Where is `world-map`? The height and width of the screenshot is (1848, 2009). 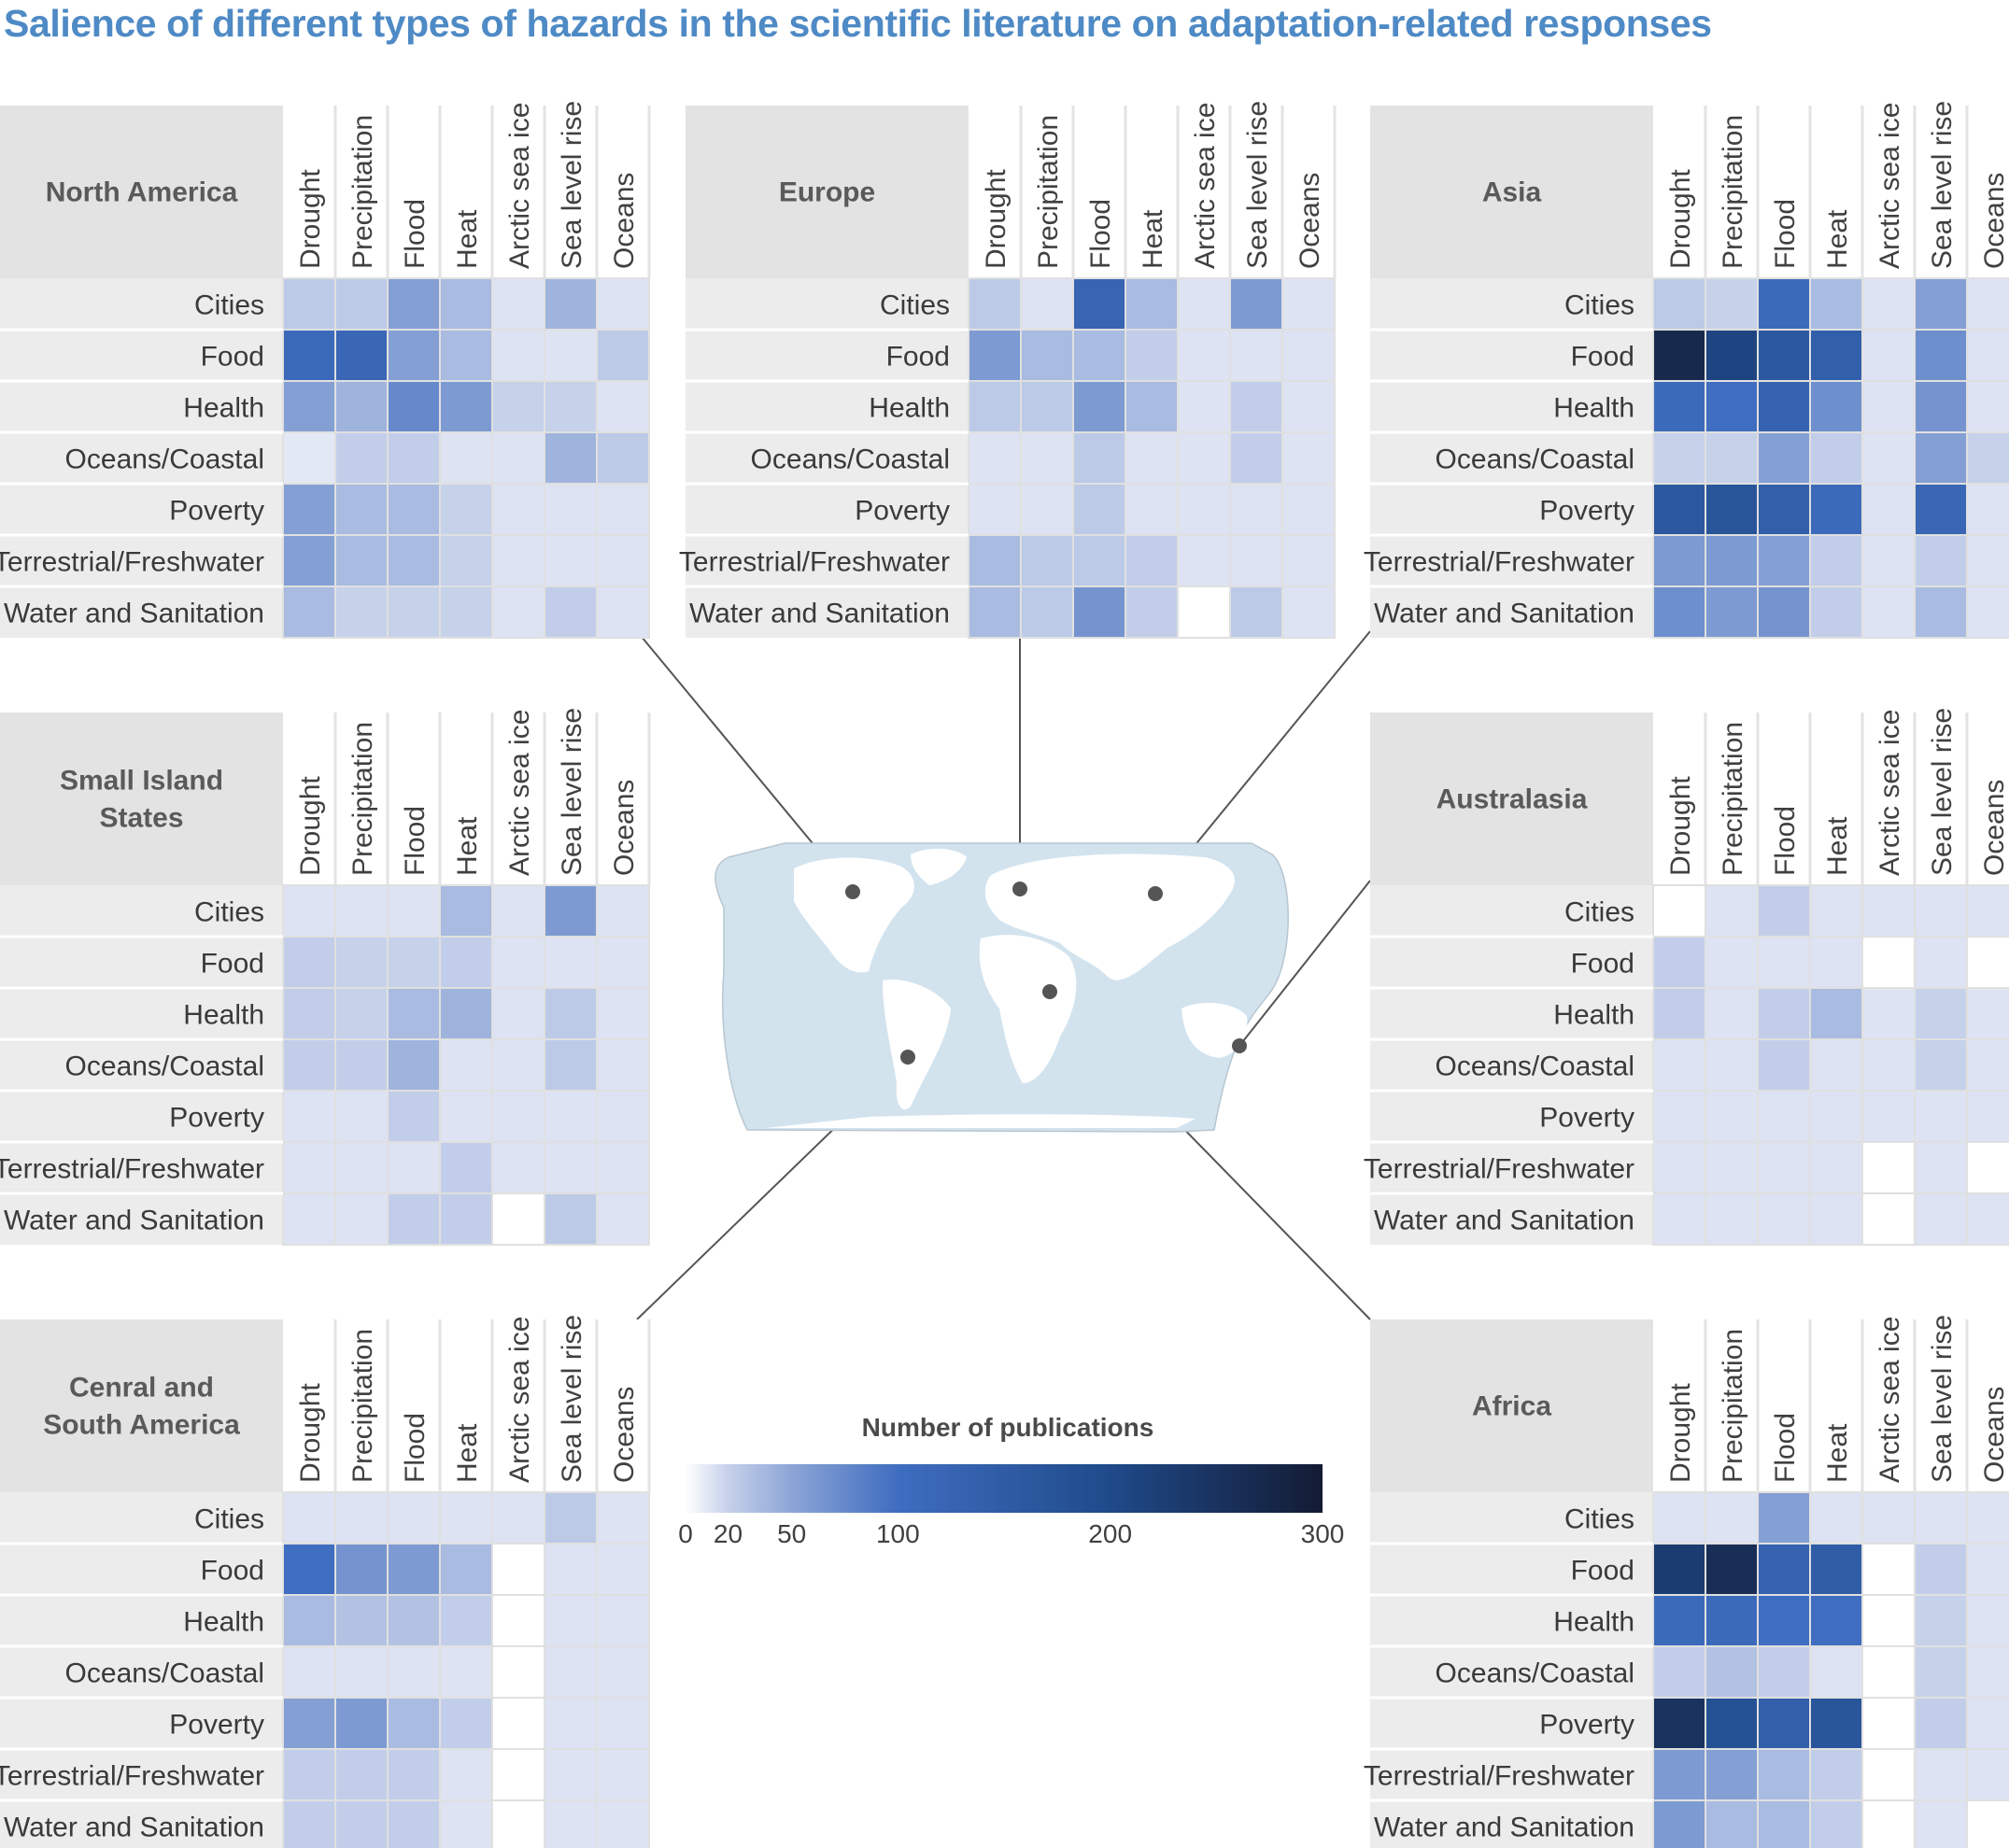 world-map is located at coordinates (1001, 987).